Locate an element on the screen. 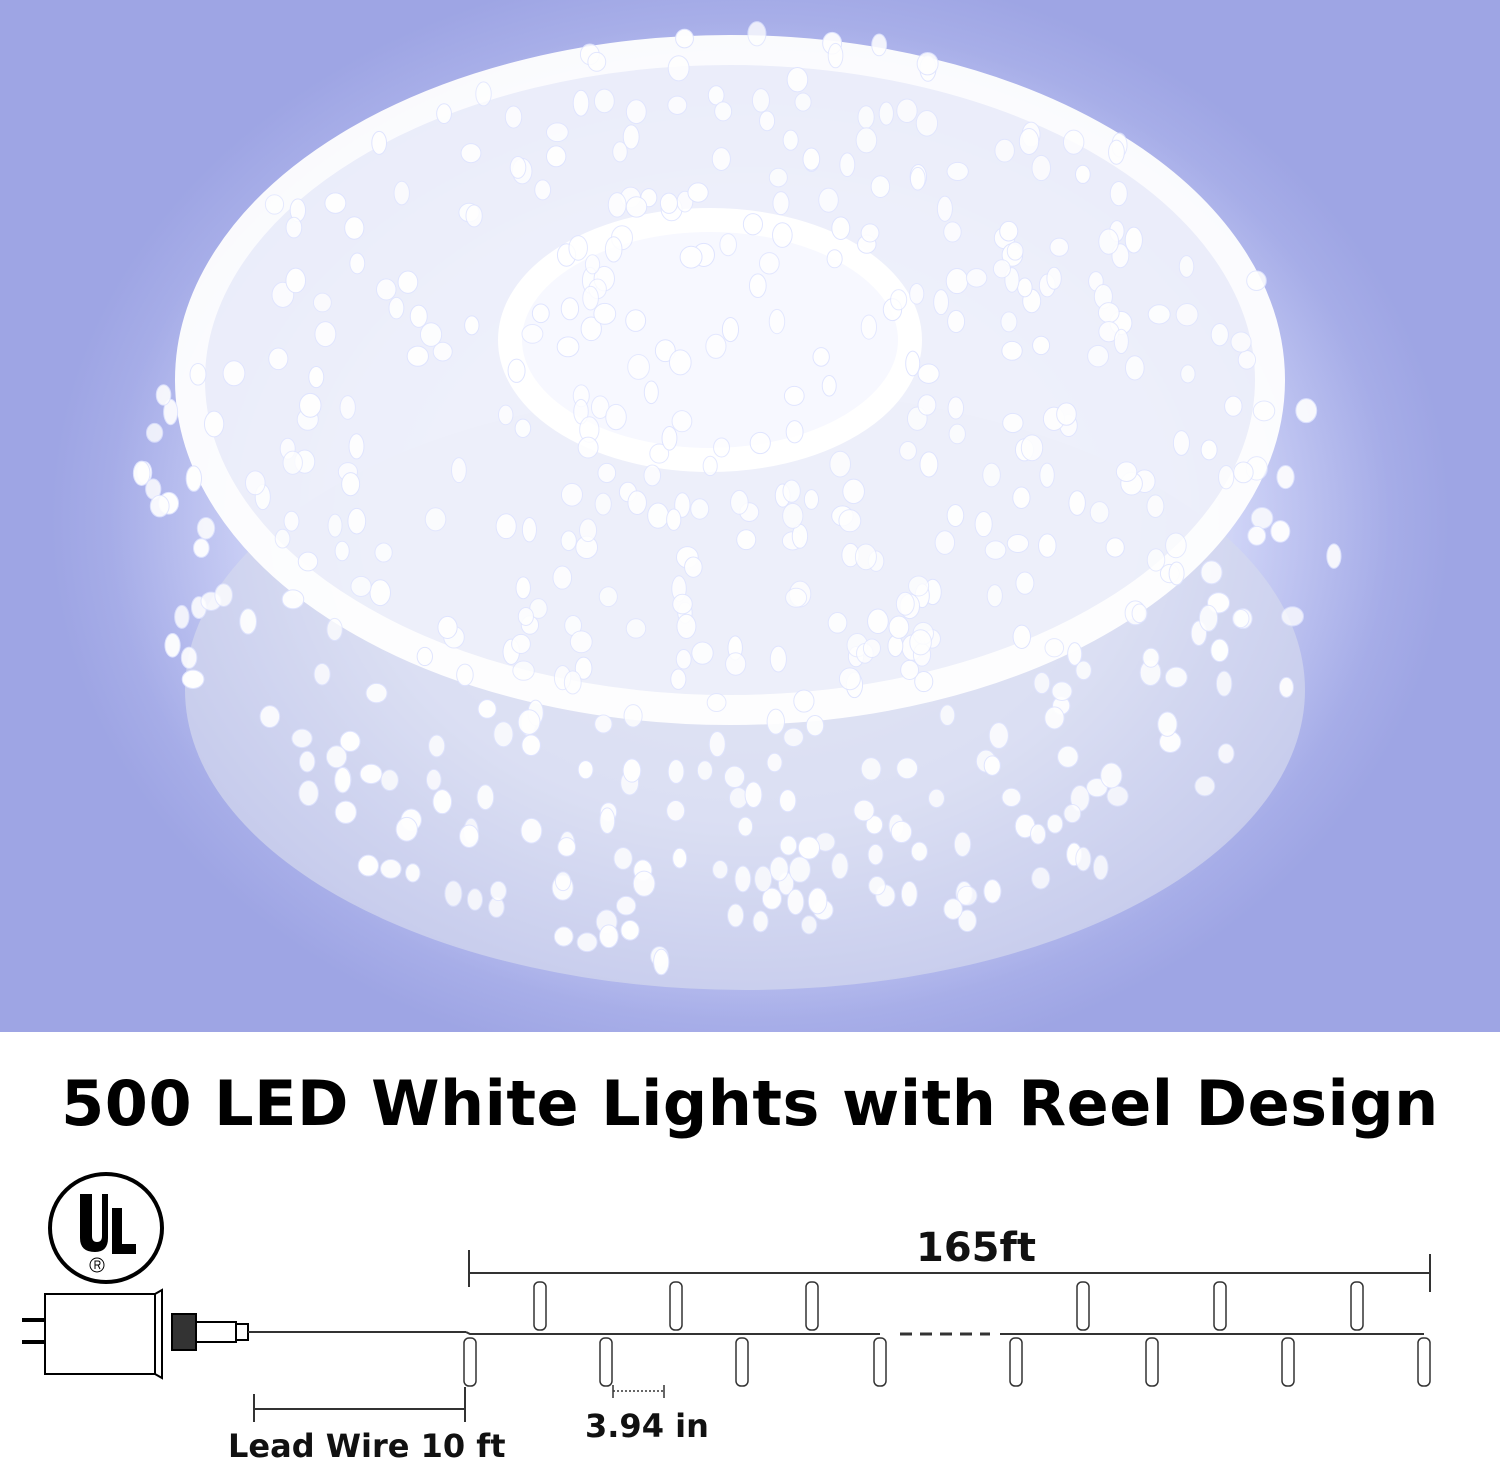 This screenshot has width=1500, height=1465. bulb-spacing-label: 3.94 in is located at coordinates (647, 1426).